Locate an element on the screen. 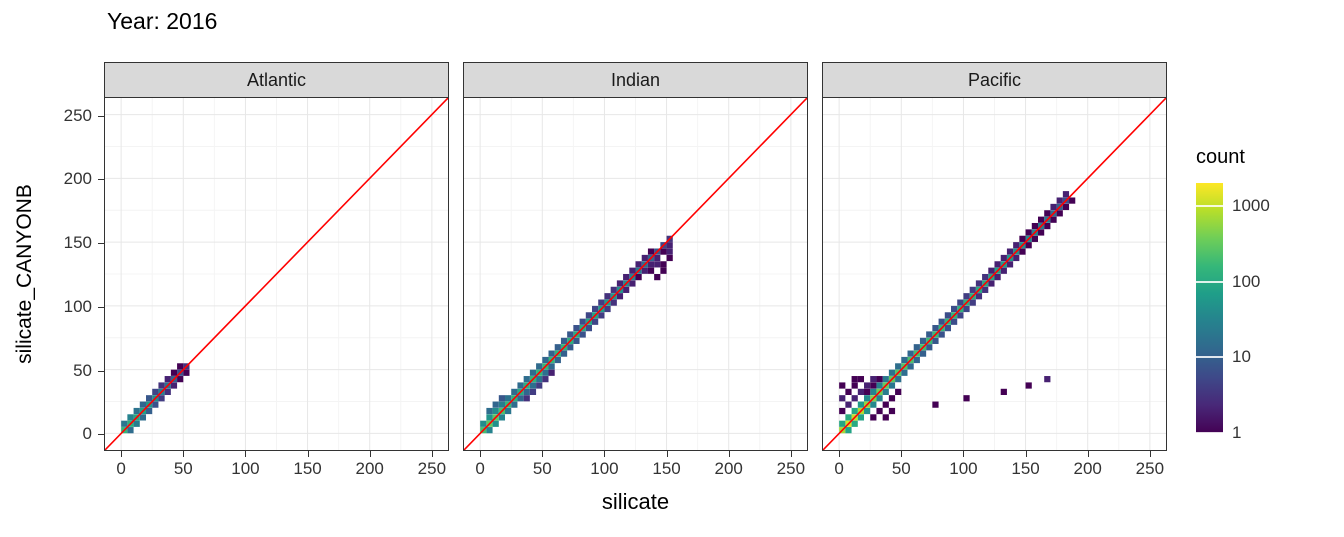 This screenshot has height=537, width=1344. y-tick-label: 250 is located at coordinates (77, 115).